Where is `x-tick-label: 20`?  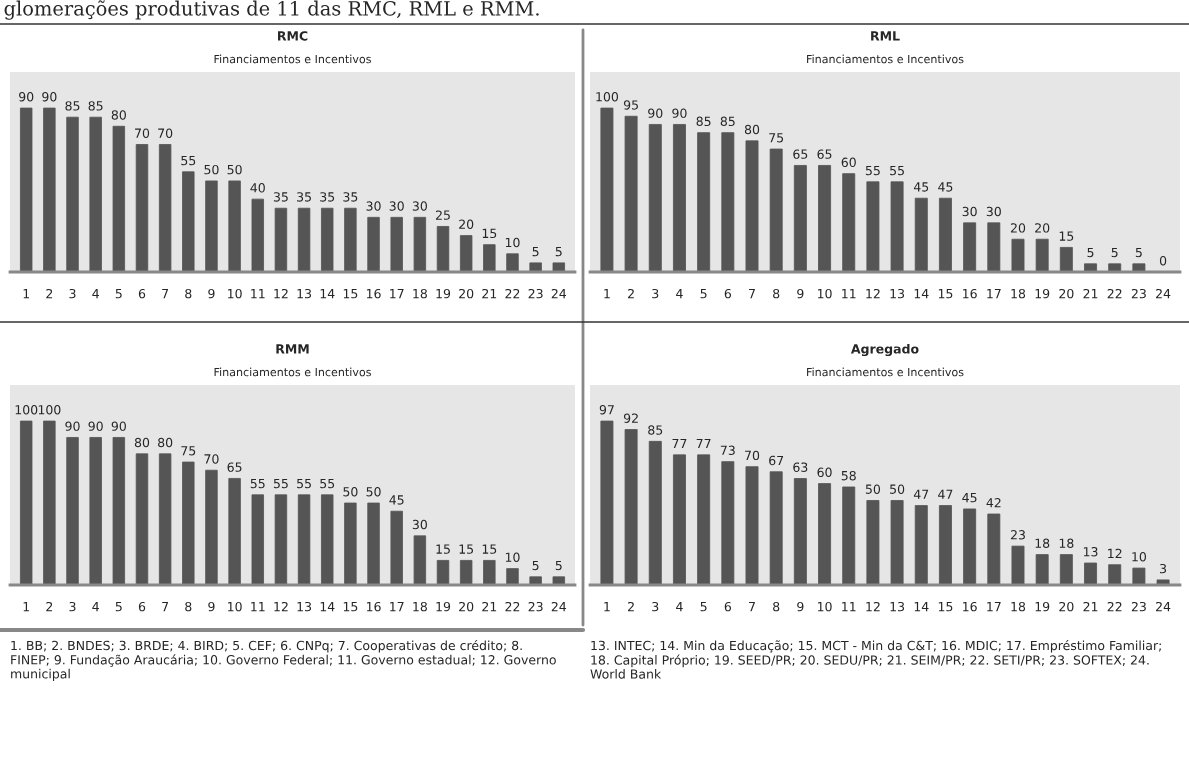
x-tick-label: 20 is located at coordinates (466, 606).